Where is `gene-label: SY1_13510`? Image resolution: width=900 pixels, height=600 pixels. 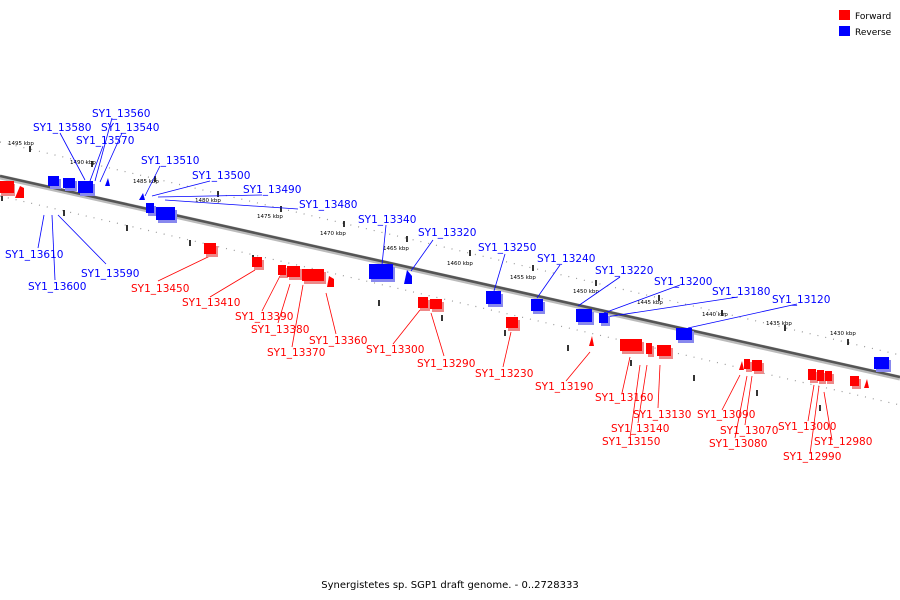
gene-label: SY1_13510 is located at coordinates (170, 161).